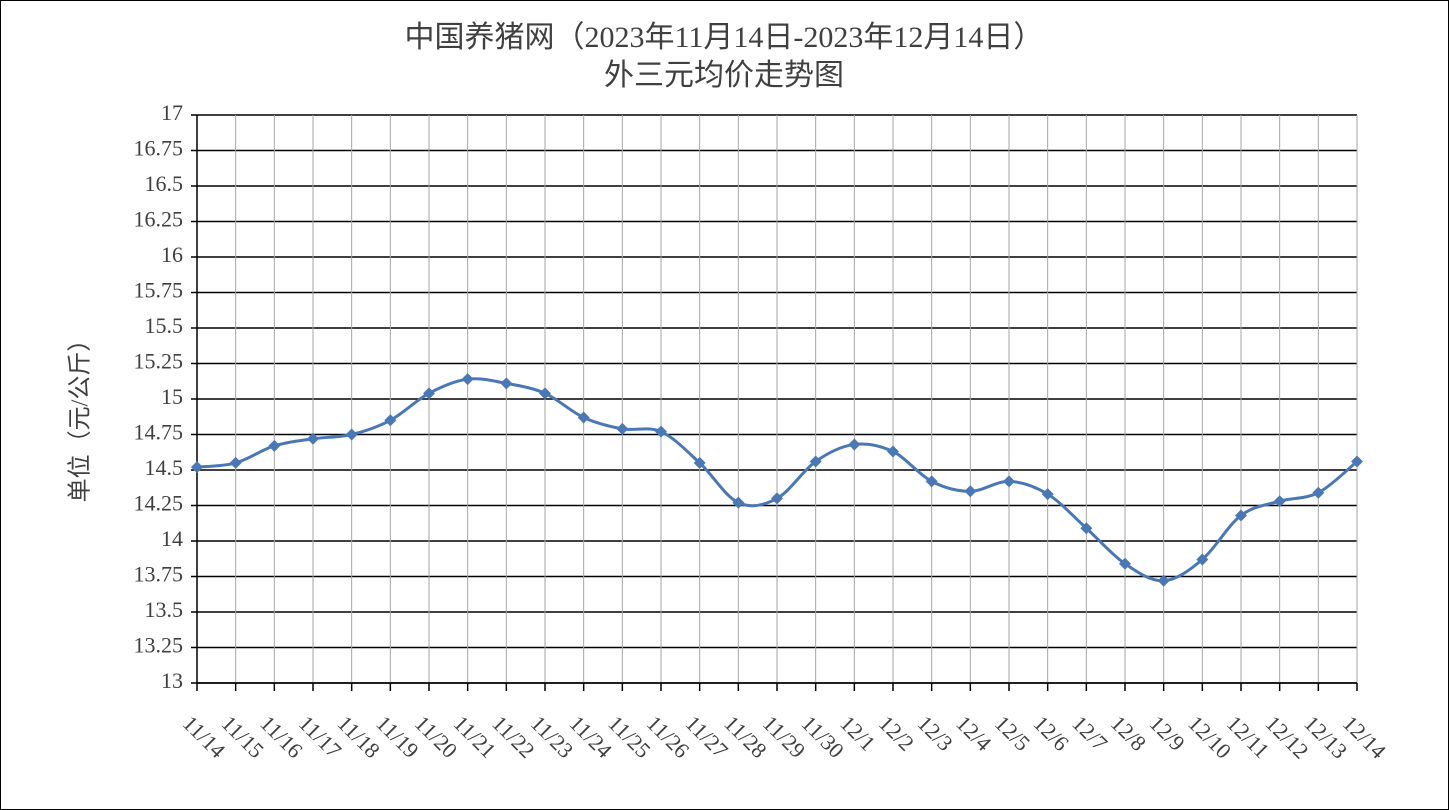  What do you see at coordinates (159, 574) in the screenshot?
I see `y-tick-label: 13.75` at bounding box center [159, 574].